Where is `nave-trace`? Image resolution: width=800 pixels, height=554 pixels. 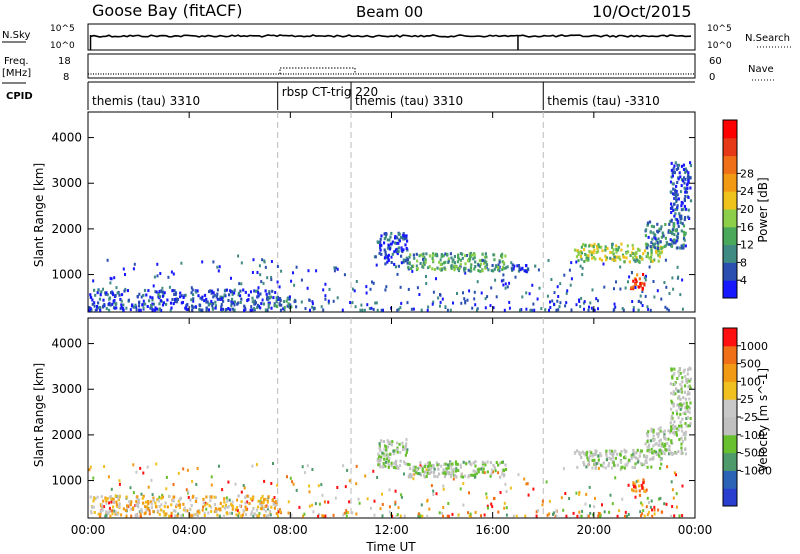 nave-trace is located at coordinates (317, 70).